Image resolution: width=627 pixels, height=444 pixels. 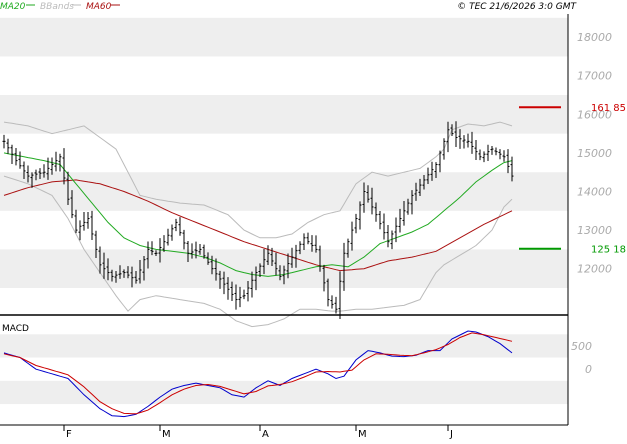 What do you see at coordinates (581, 358) in the screenshot?
I see `macd-y-axis: 0 500` at bounding box center [581, 358].